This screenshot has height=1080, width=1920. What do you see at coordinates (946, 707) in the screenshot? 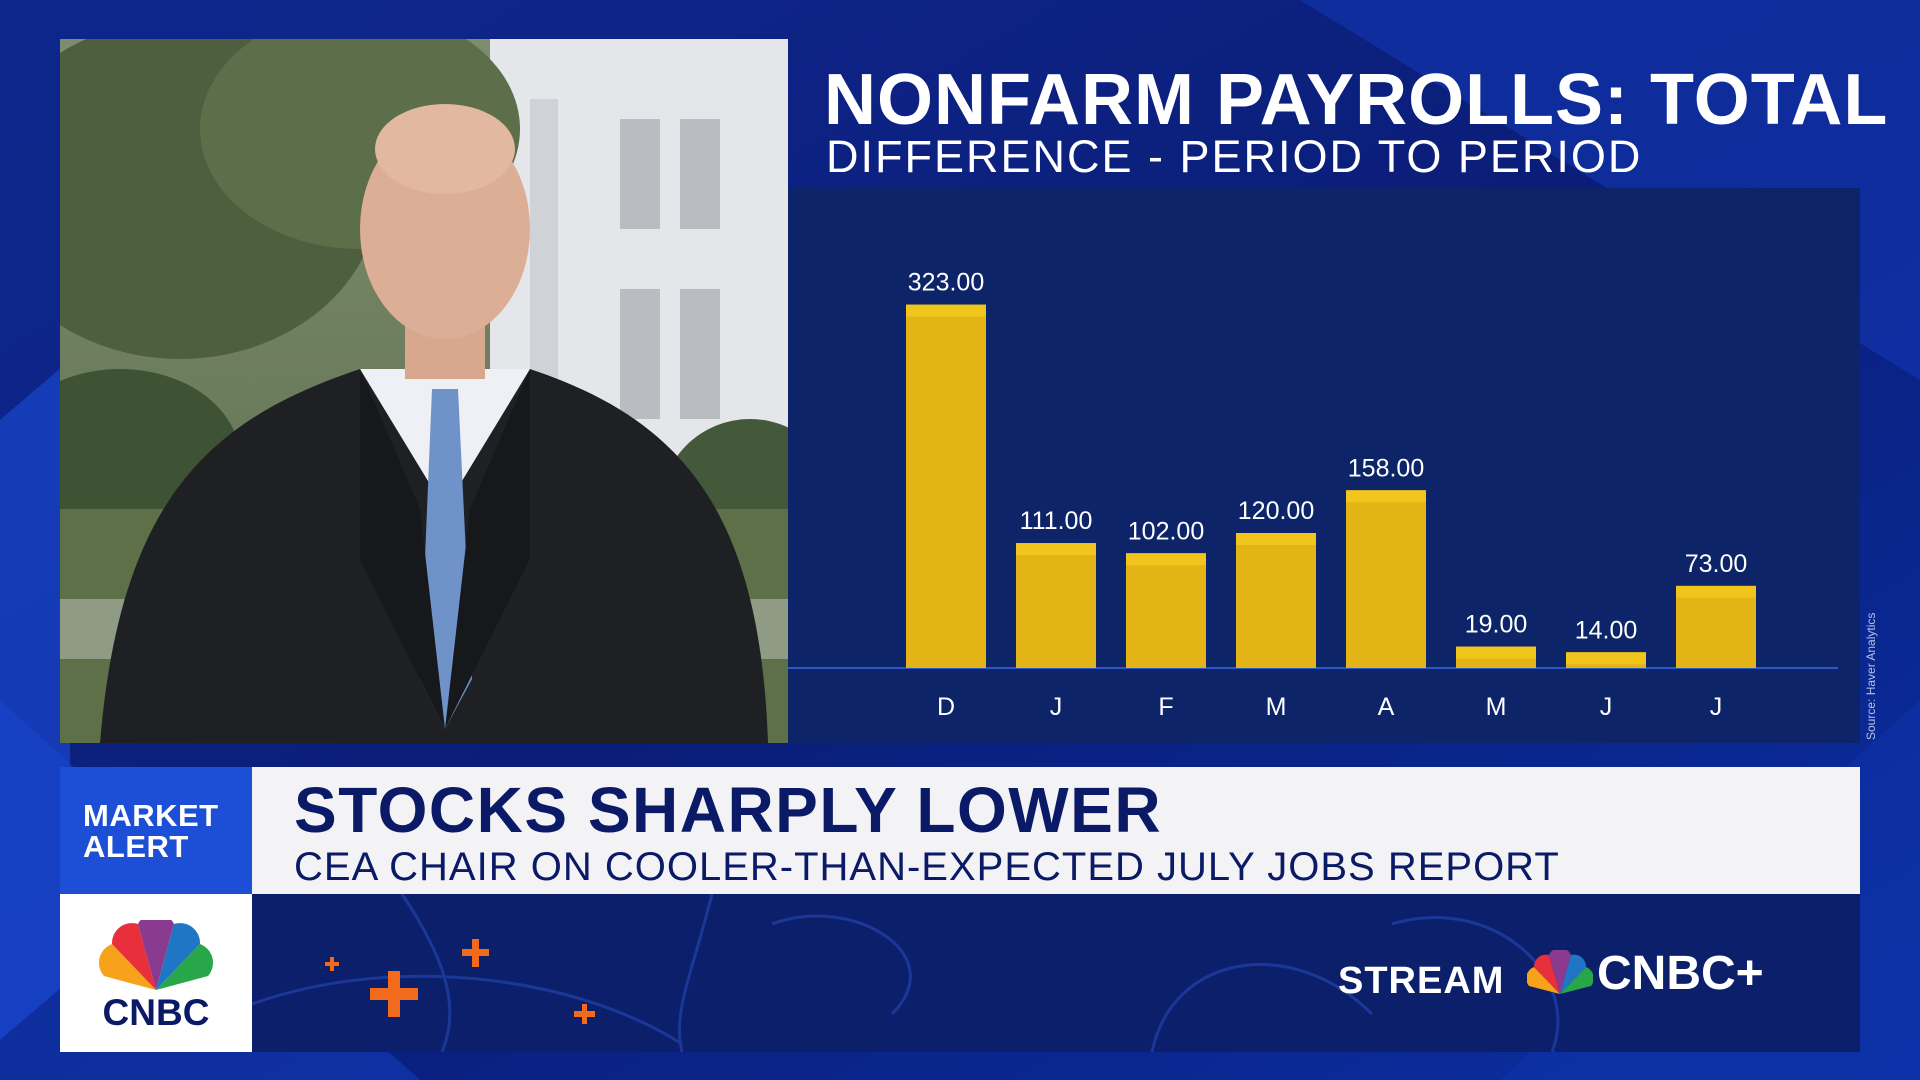
I see `x-tick-label-0: D` at bounding box center [946, 707].